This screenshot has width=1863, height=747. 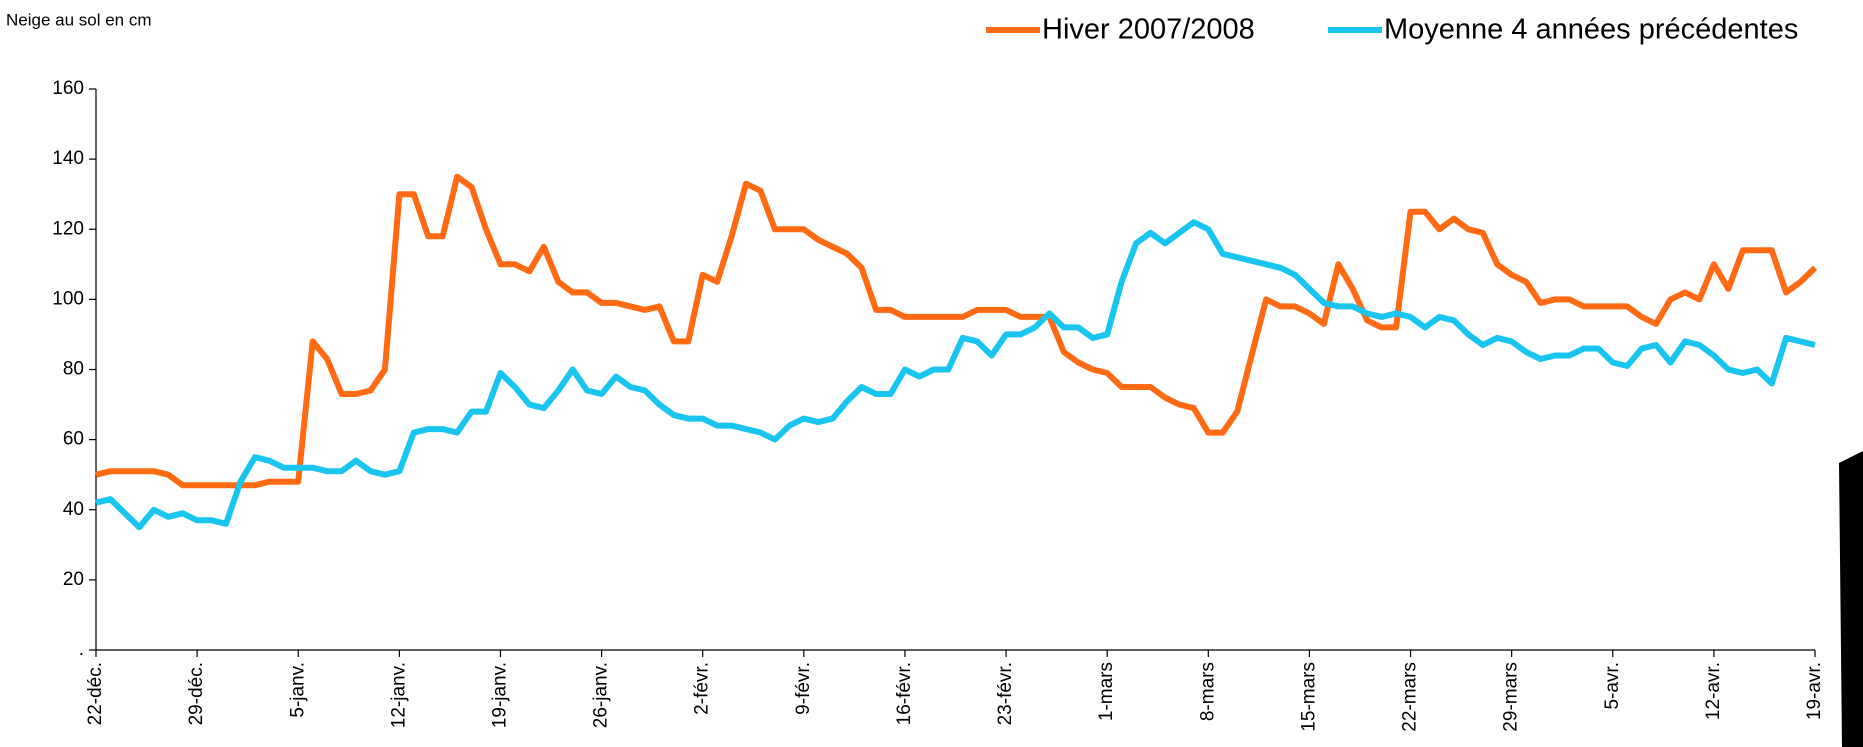 I want to click on x-tick-label: 29-mars, so click(x=1511, y=697).